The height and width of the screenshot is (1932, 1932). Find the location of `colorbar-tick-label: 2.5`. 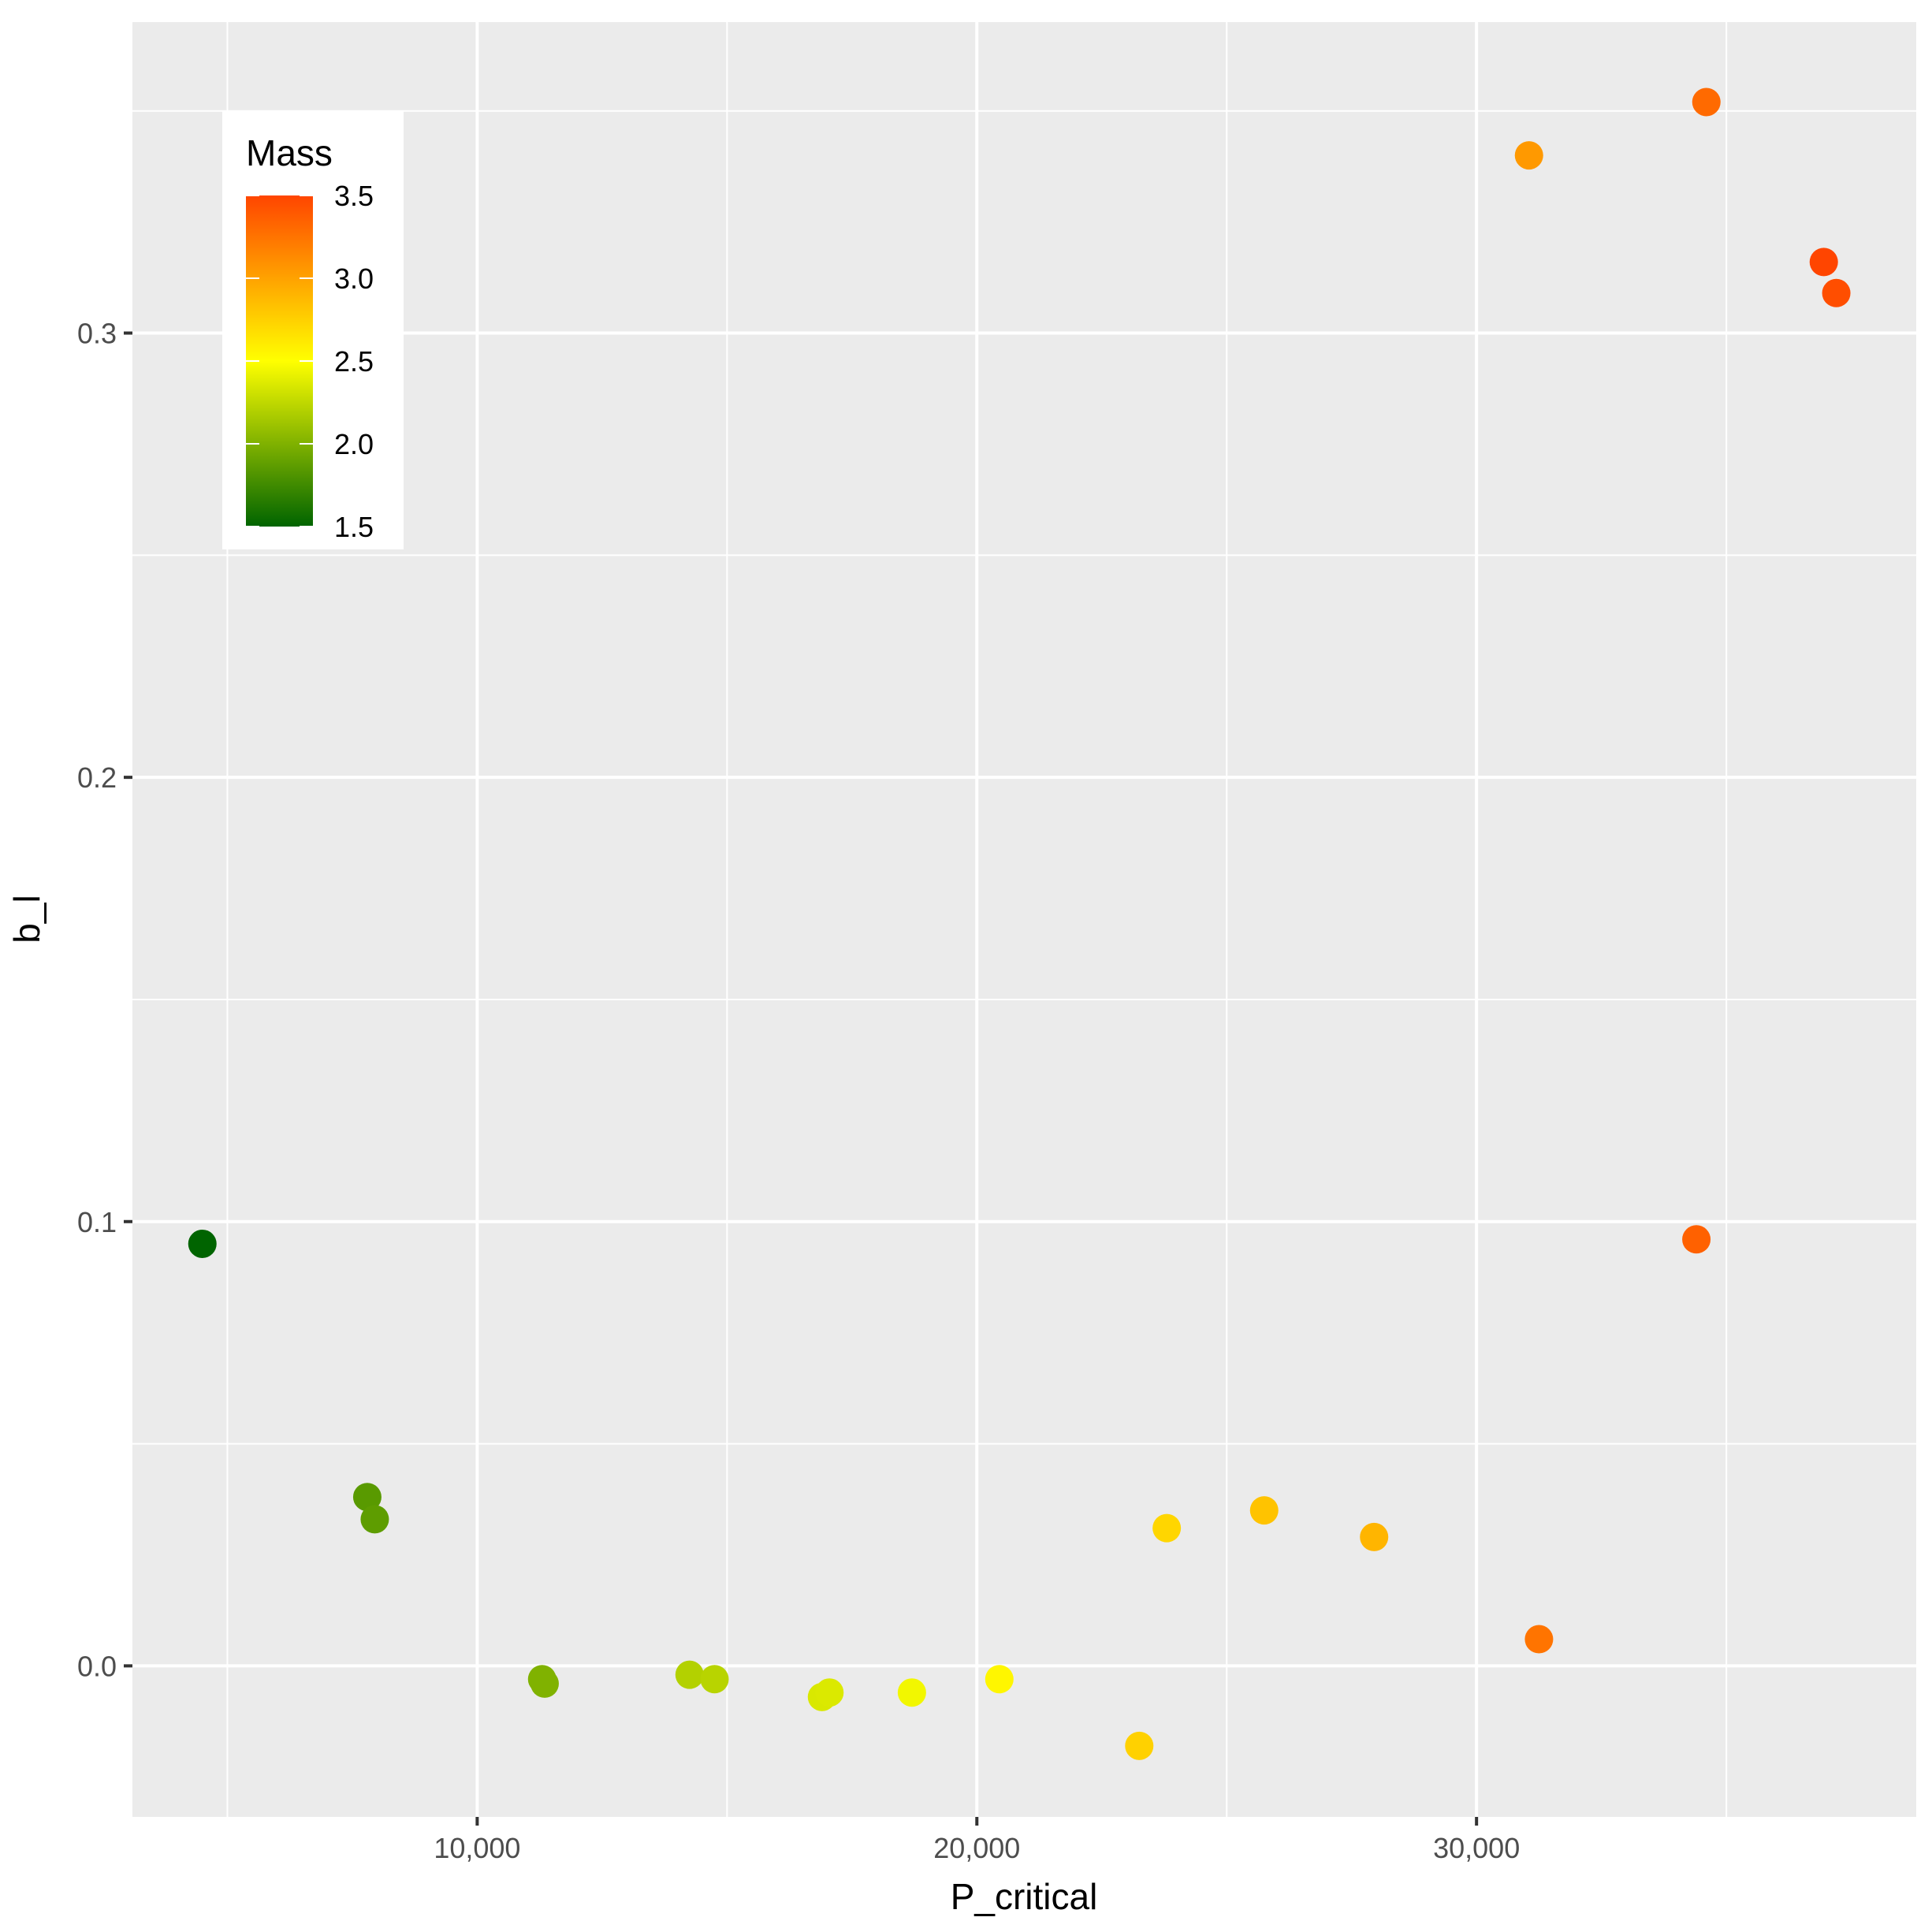

colorbar-tick-label: 2.5 is located at coordinates (354, 361).